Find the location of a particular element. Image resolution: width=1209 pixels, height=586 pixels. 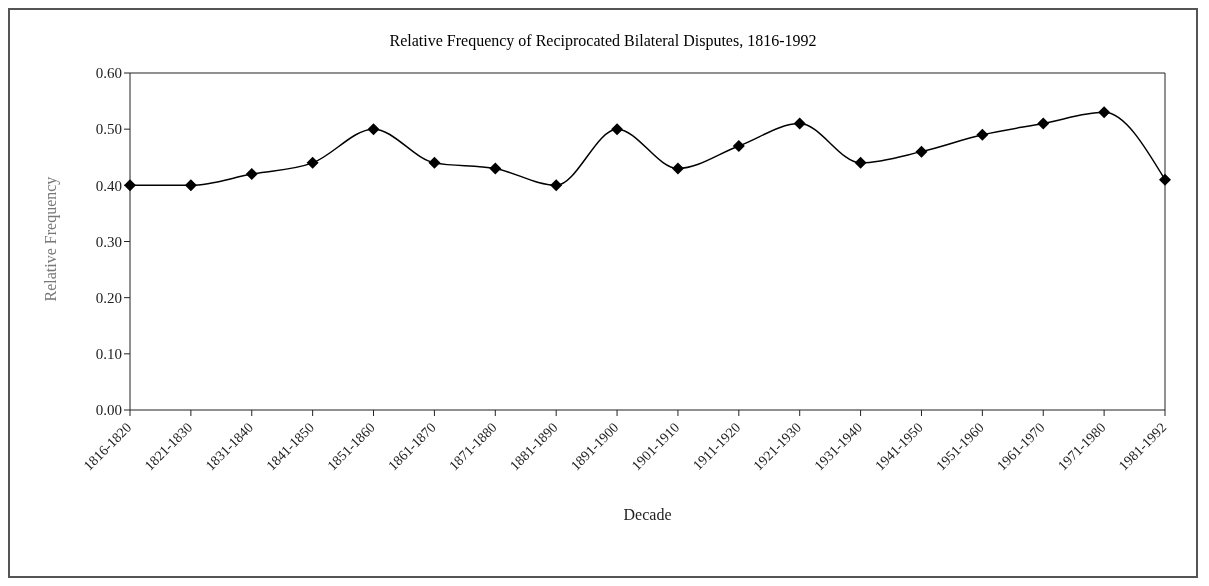

y-tick-label: 0.40 is located at coordinates (108, 185).